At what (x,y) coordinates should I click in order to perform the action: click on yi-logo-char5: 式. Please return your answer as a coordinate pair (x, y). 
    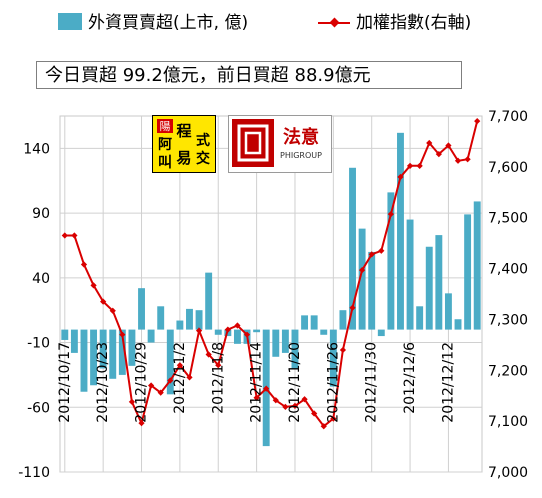
    Looking at the image, I should click on (203, 140).